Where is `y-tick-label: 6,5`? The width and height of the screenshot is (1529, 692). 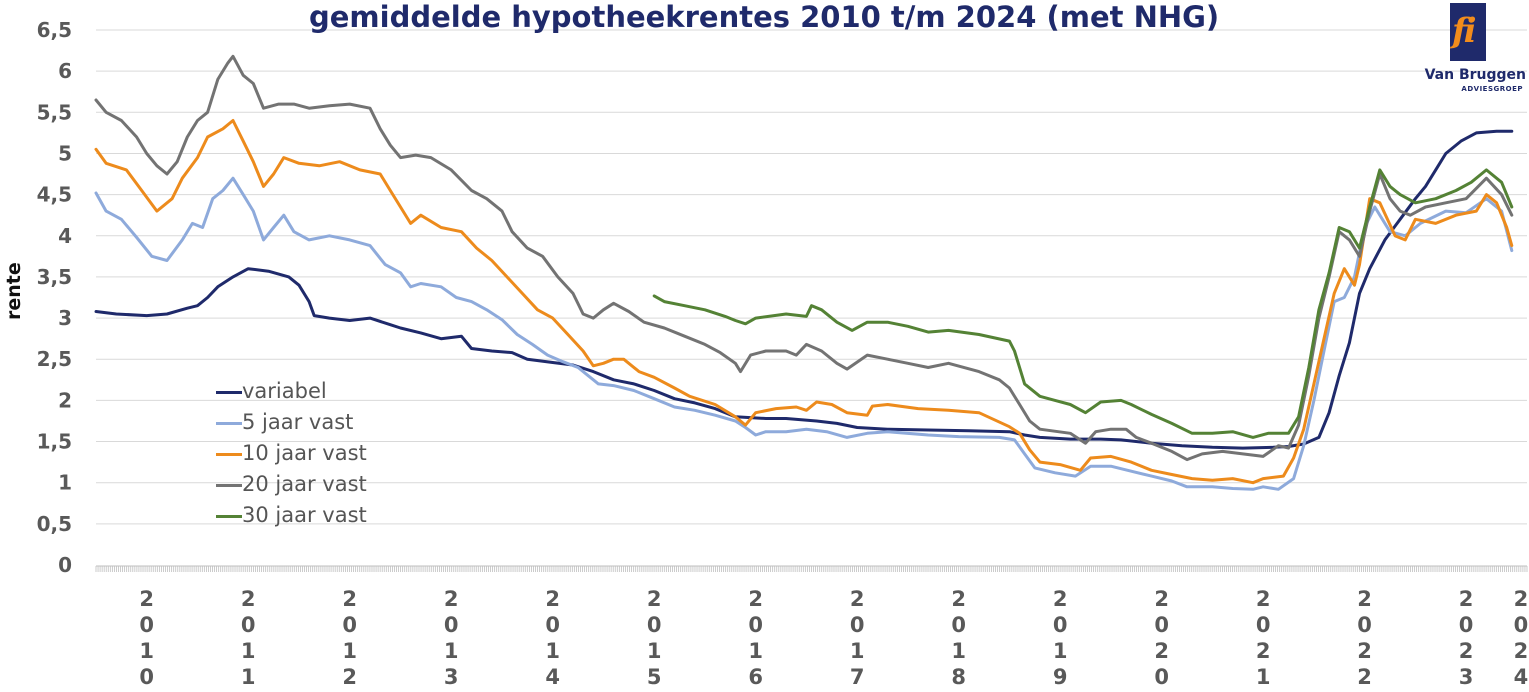 y-tick-label: 6,5 is located at coordinates (54, 30).